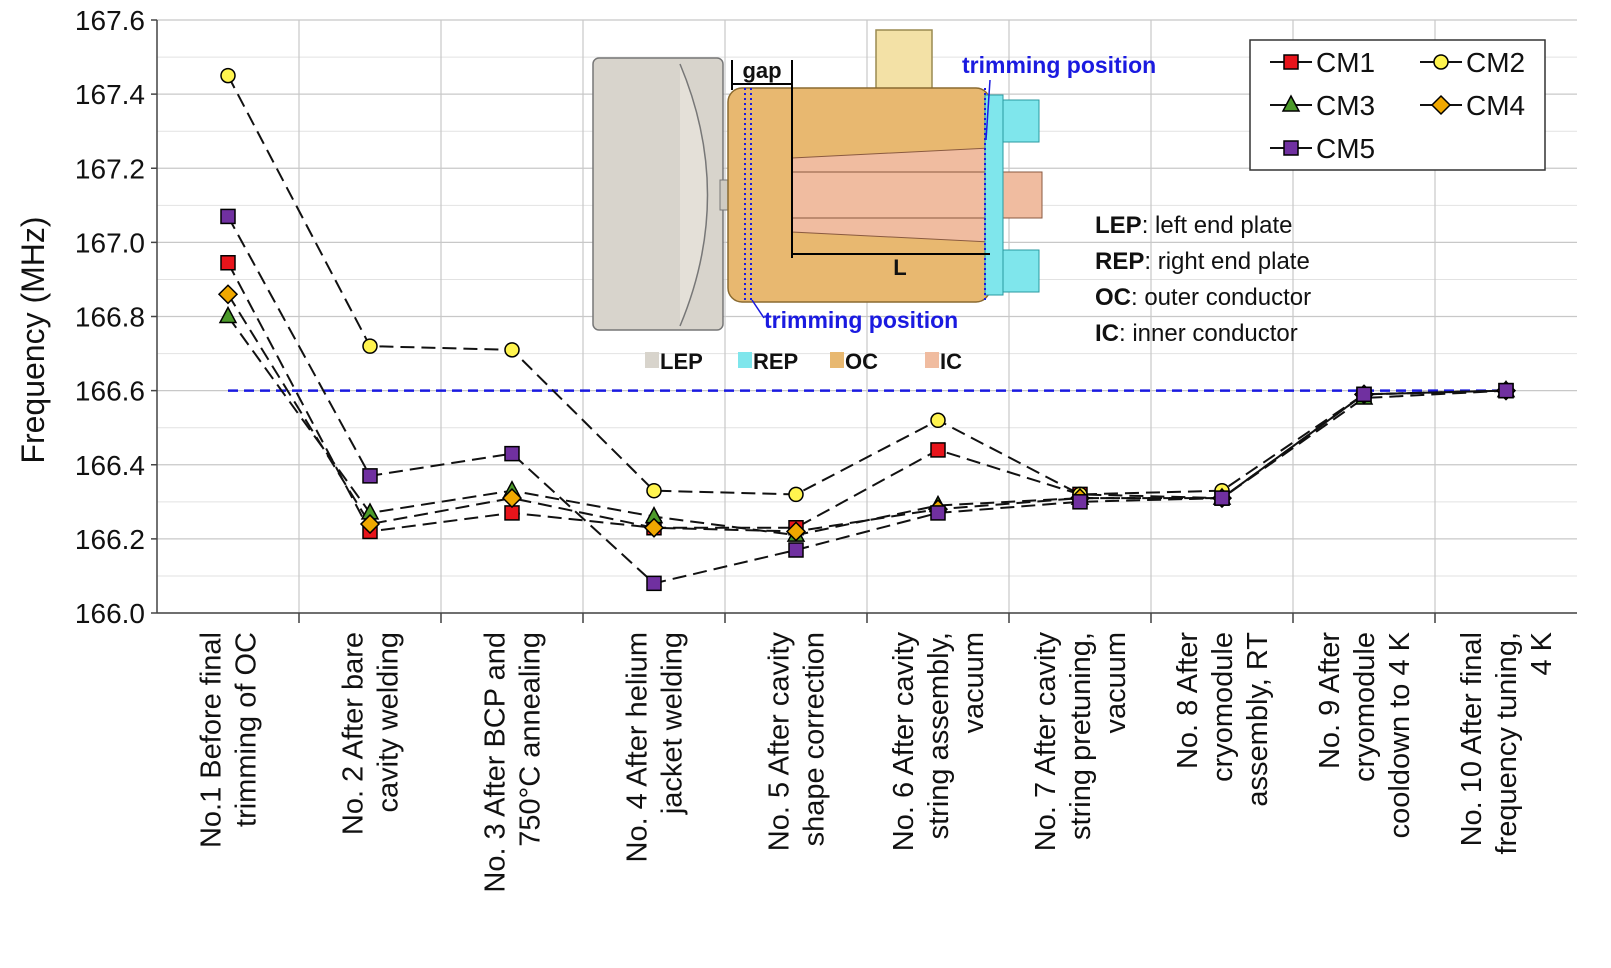 This screenshot has width=1611, height=968. I want to click on label-line: No. 7 After cavity, so click(1046, 742).